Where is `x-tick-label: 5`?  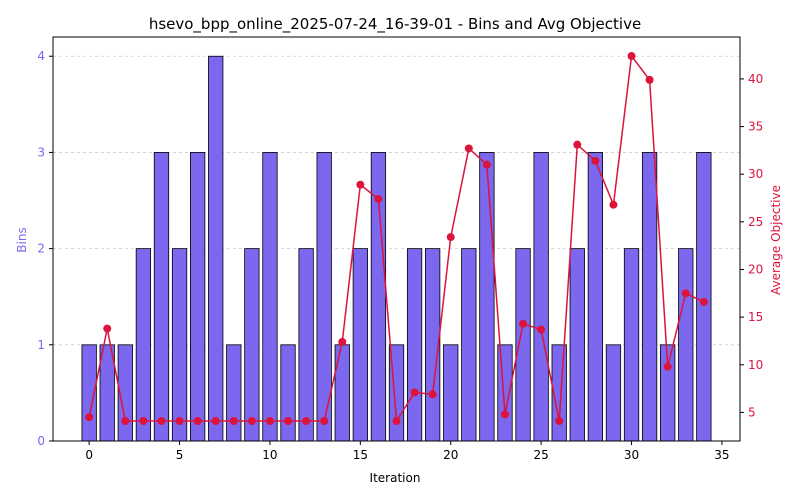
x-tick-label: 5 is located at coordinates (180, 455).